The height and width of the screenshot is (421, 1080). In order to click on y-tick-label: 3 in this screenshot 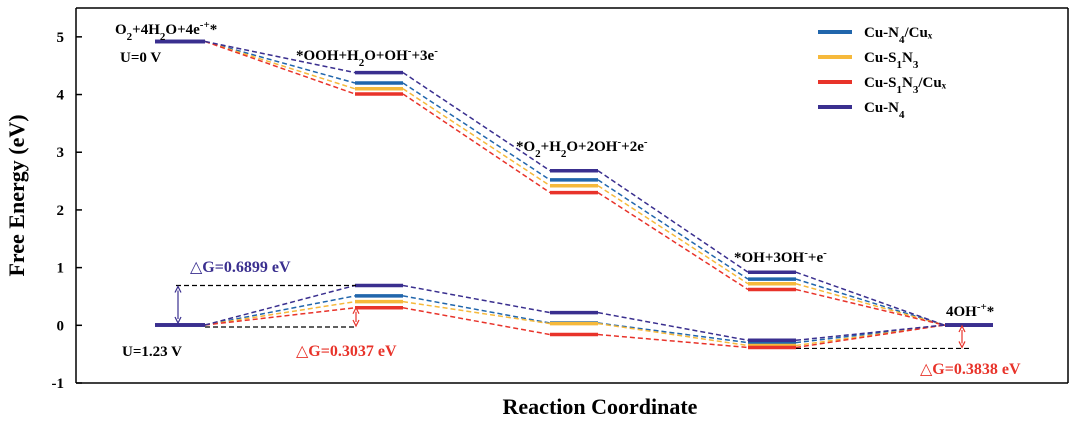, I will do `click(61, 153)`.